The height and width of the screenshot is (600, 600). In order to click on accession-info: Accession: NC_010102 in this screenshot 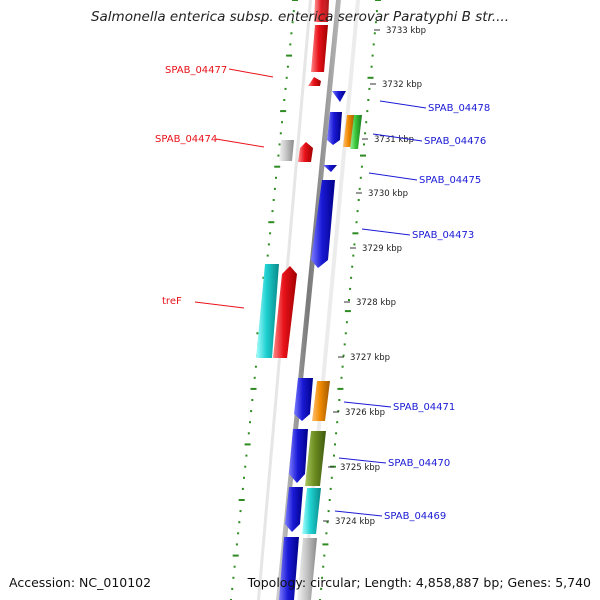, I will do `click(80, 582)`.